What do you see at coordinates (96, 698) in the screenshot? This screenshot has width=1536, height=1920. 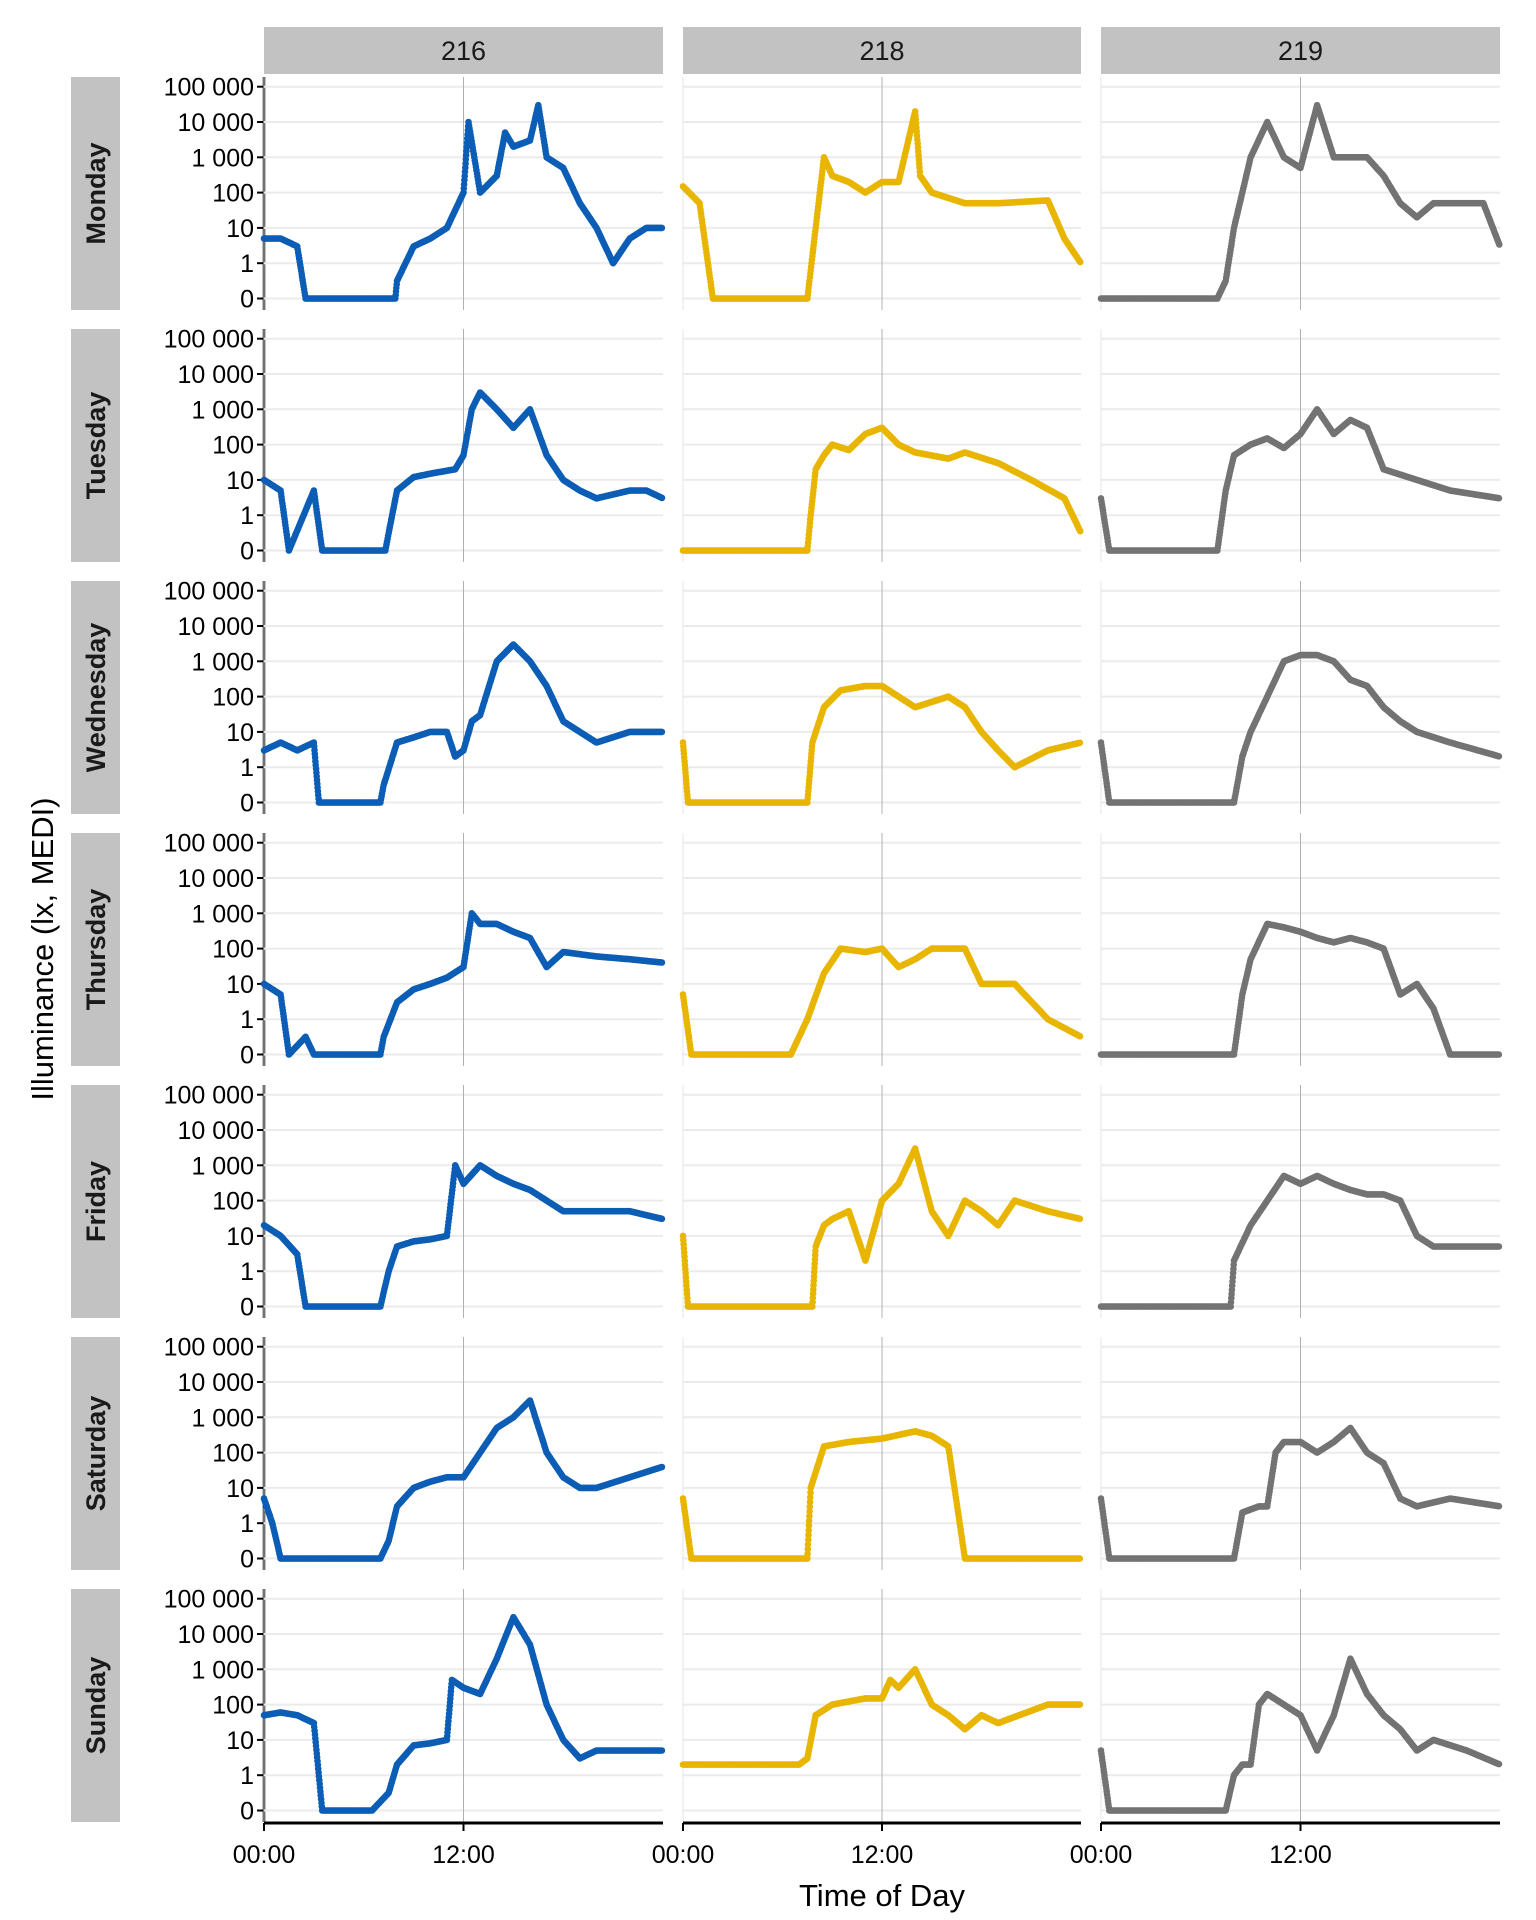 I see `row-strip-label: Wednesday` at bounding box center [96, 698].